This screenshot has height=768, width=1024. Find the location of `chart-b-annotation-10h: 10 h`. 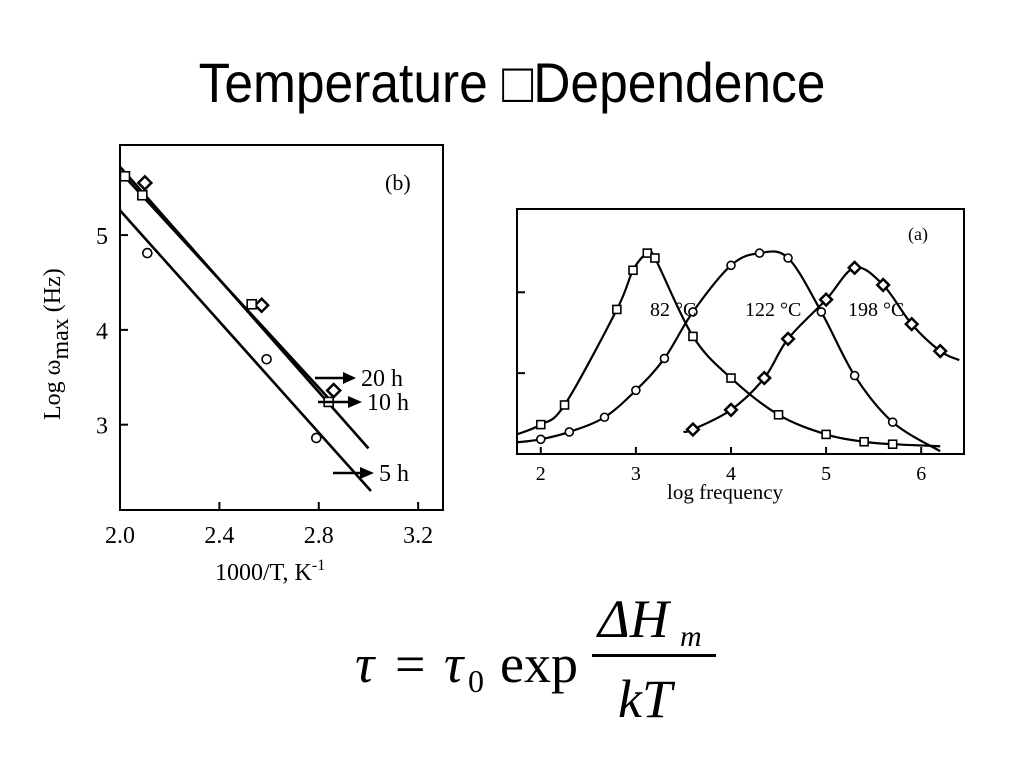

chart-b-annotation-10h: 10 h is located at coordinates (363, 403).